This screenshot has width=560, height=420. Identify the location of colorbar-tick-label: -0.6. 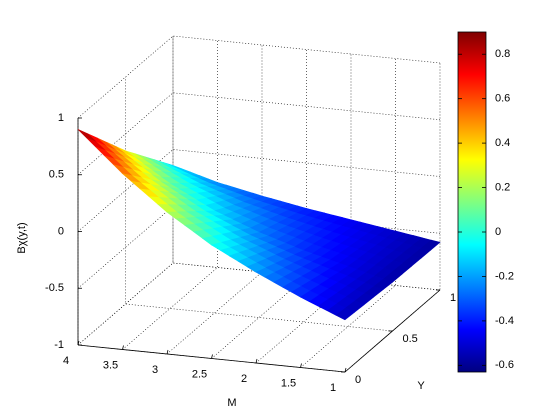
(504, 365).